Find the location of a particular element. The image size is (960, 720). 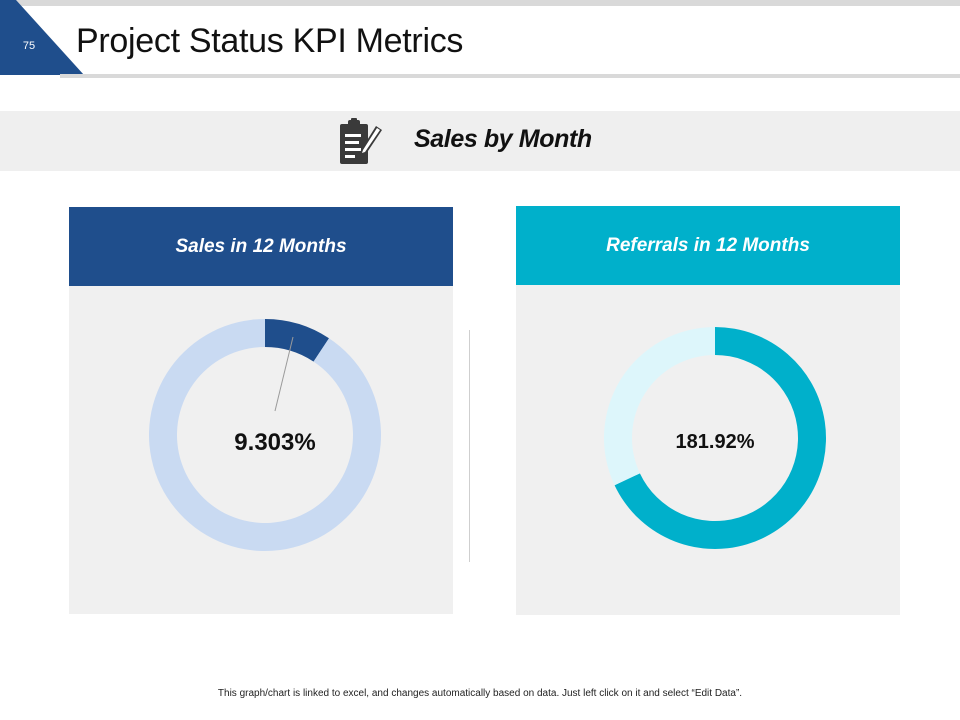

referrals-card-header: Referrals in 12 Months is located at coordinates (708, 245).